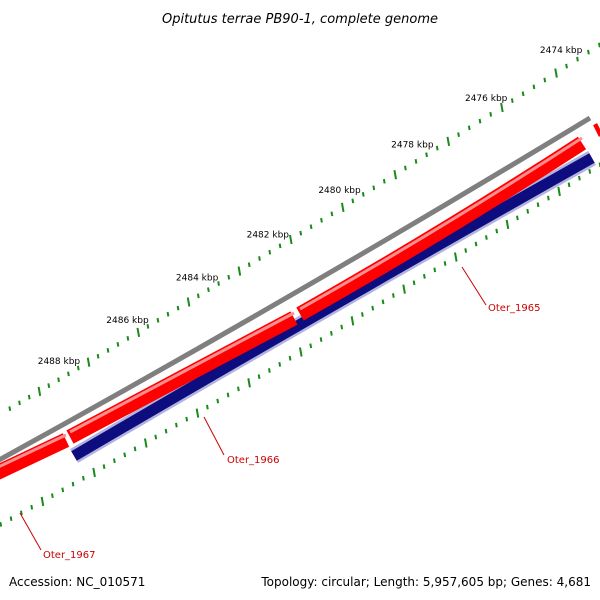 The height and width of the screenshot is (600, 600). I want to click on label-leader, so click(214, 436).